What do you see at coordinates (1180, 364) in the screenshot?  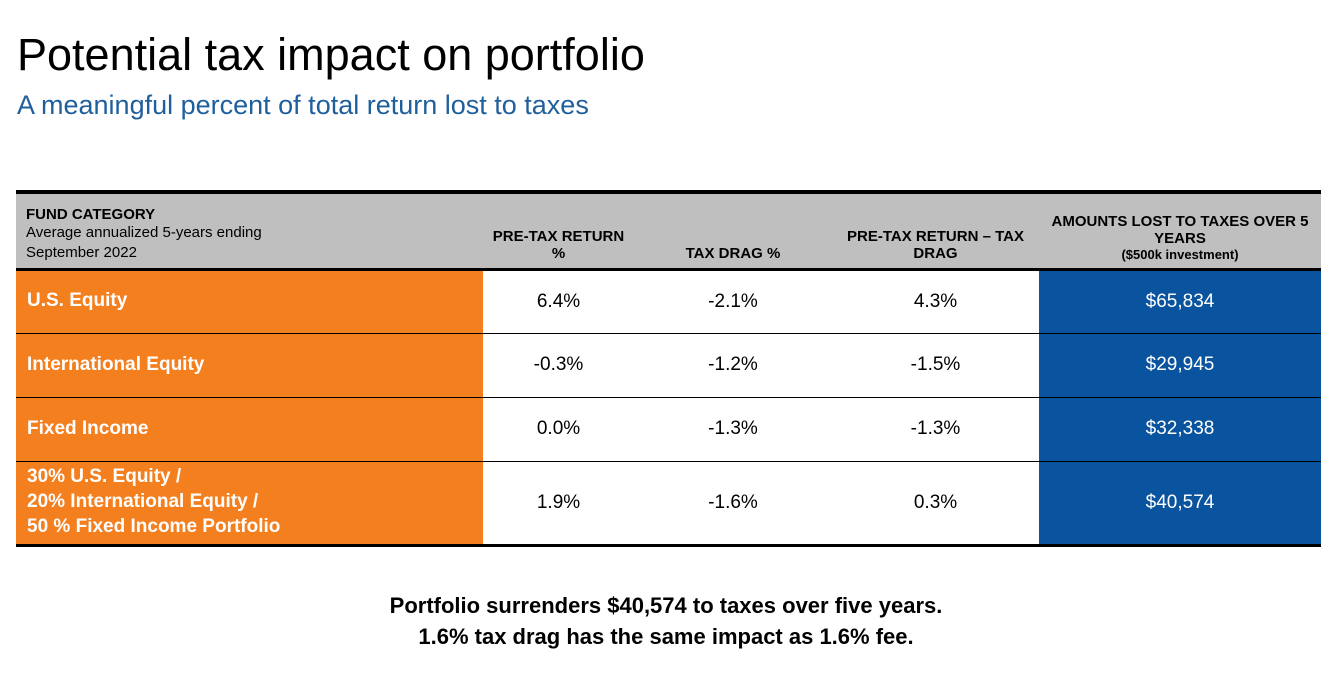 I see `amount-lost-cell: $29,945` at bounding box center [1180, 364].